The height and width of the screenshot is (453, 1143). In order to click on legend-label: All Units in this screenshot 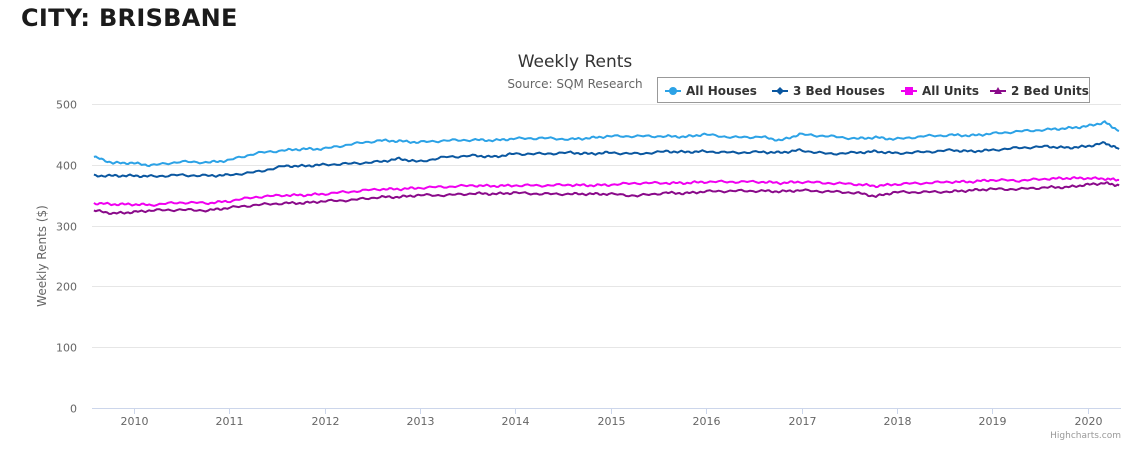, I will do `click(950, 91)`.